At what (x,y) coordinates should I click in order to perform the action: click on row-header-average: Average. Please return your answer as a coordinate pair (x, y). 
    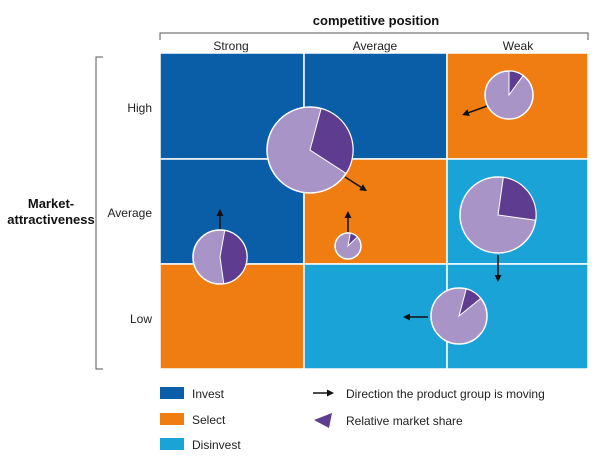
    Looking at the image, I should click on (130, 213).